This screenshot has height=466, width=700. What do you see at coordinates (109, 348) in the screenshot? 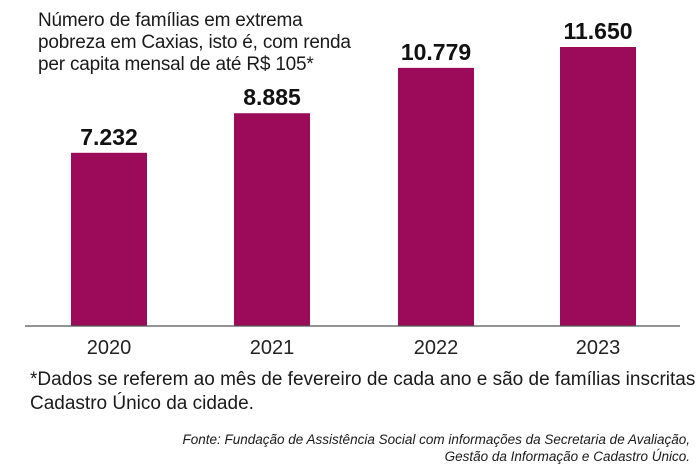
I see `x-tick-label: 2020` at bounding box center [109, 348].